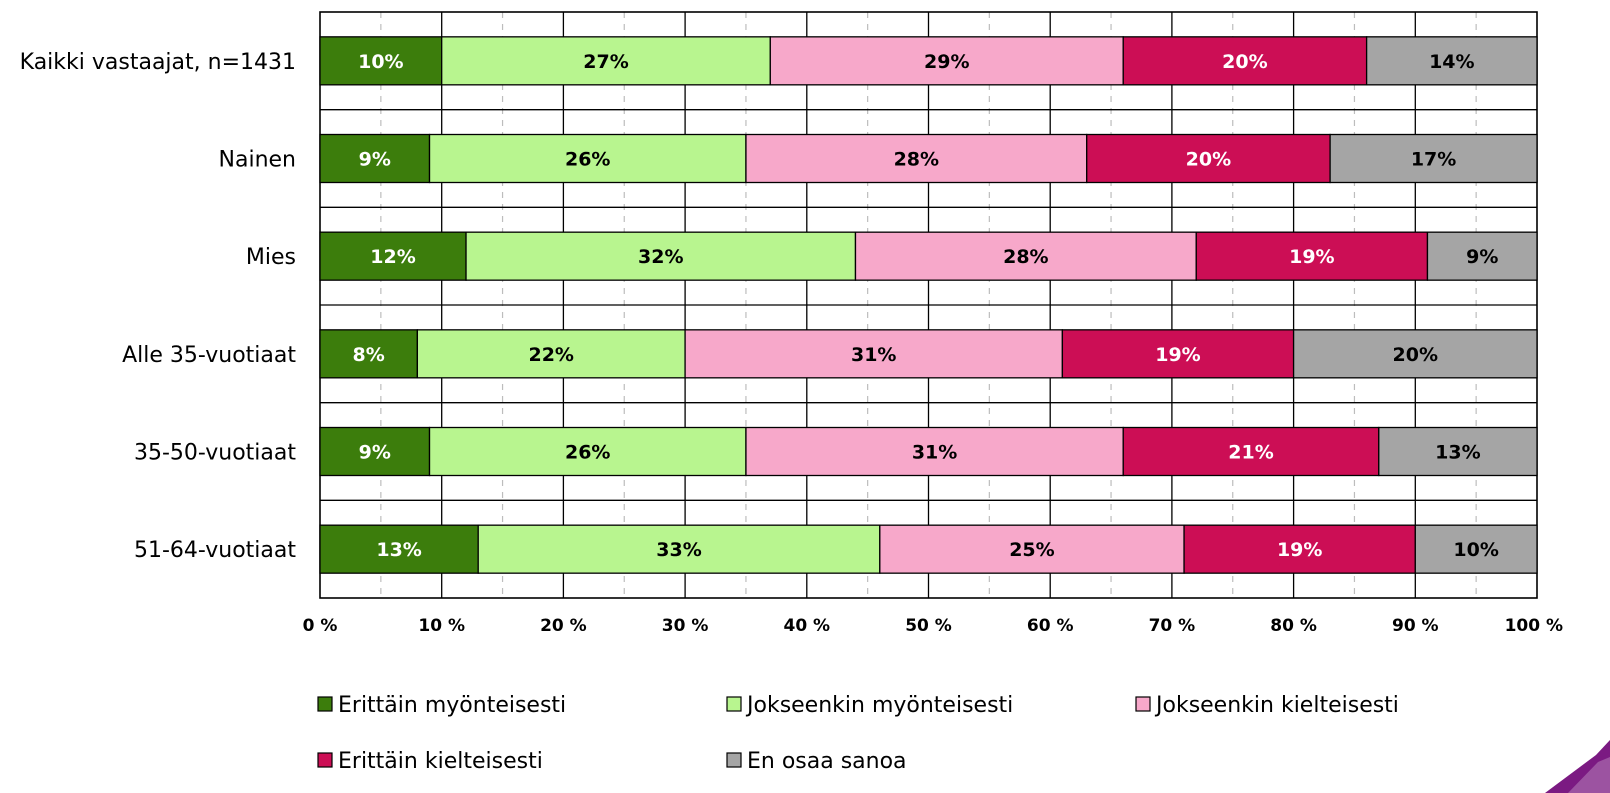  I want to click on category-label: Nainen, so click(257, 160).